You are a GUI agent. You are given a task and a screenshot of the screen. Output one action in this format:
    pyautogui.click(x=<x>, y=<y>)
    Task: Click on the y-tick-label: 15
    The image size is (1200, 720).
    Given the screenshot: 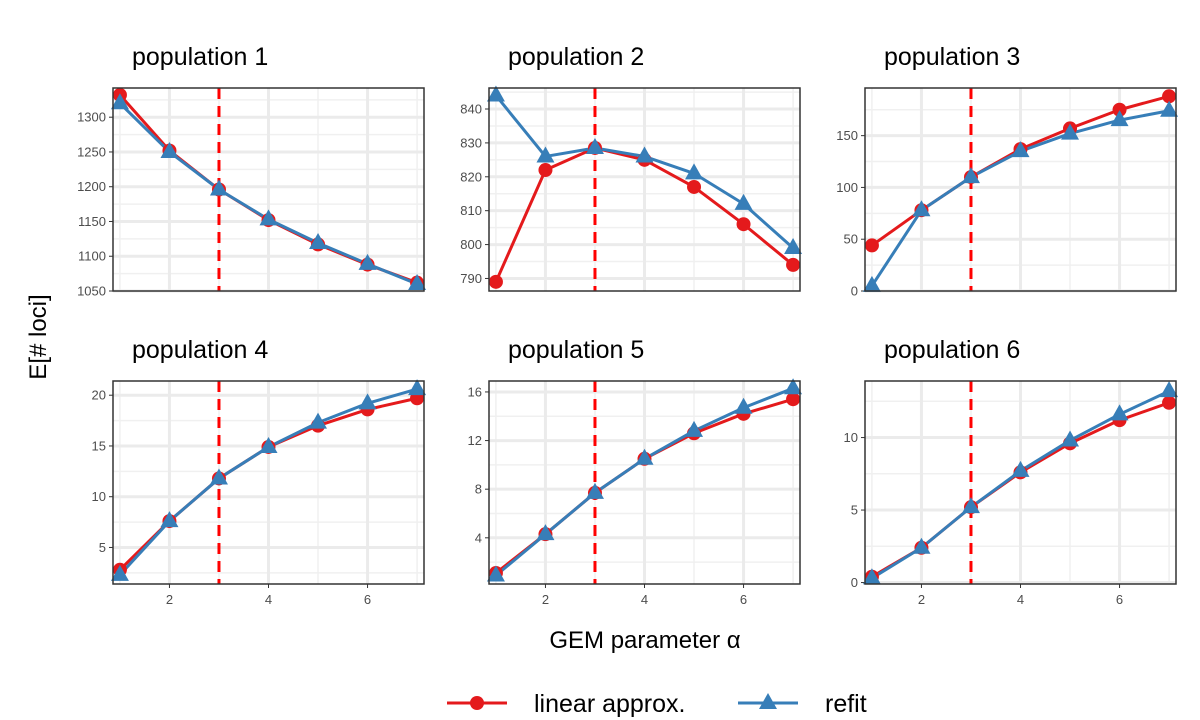 What is the action you would take?
    pyautogui.click(x=99, y=445)
    